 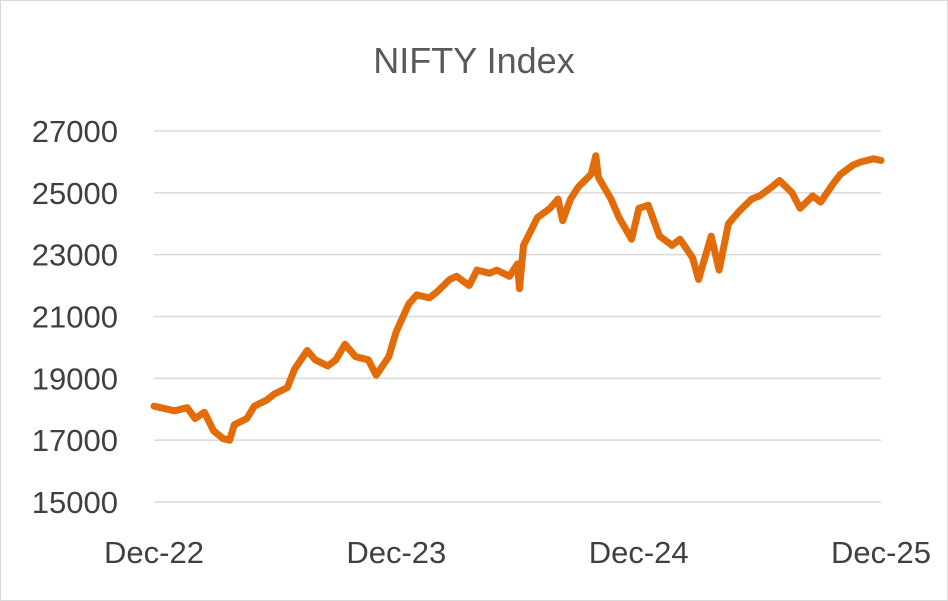 I want to click on y-tick-label: 21000, so click(x=75, y=317).